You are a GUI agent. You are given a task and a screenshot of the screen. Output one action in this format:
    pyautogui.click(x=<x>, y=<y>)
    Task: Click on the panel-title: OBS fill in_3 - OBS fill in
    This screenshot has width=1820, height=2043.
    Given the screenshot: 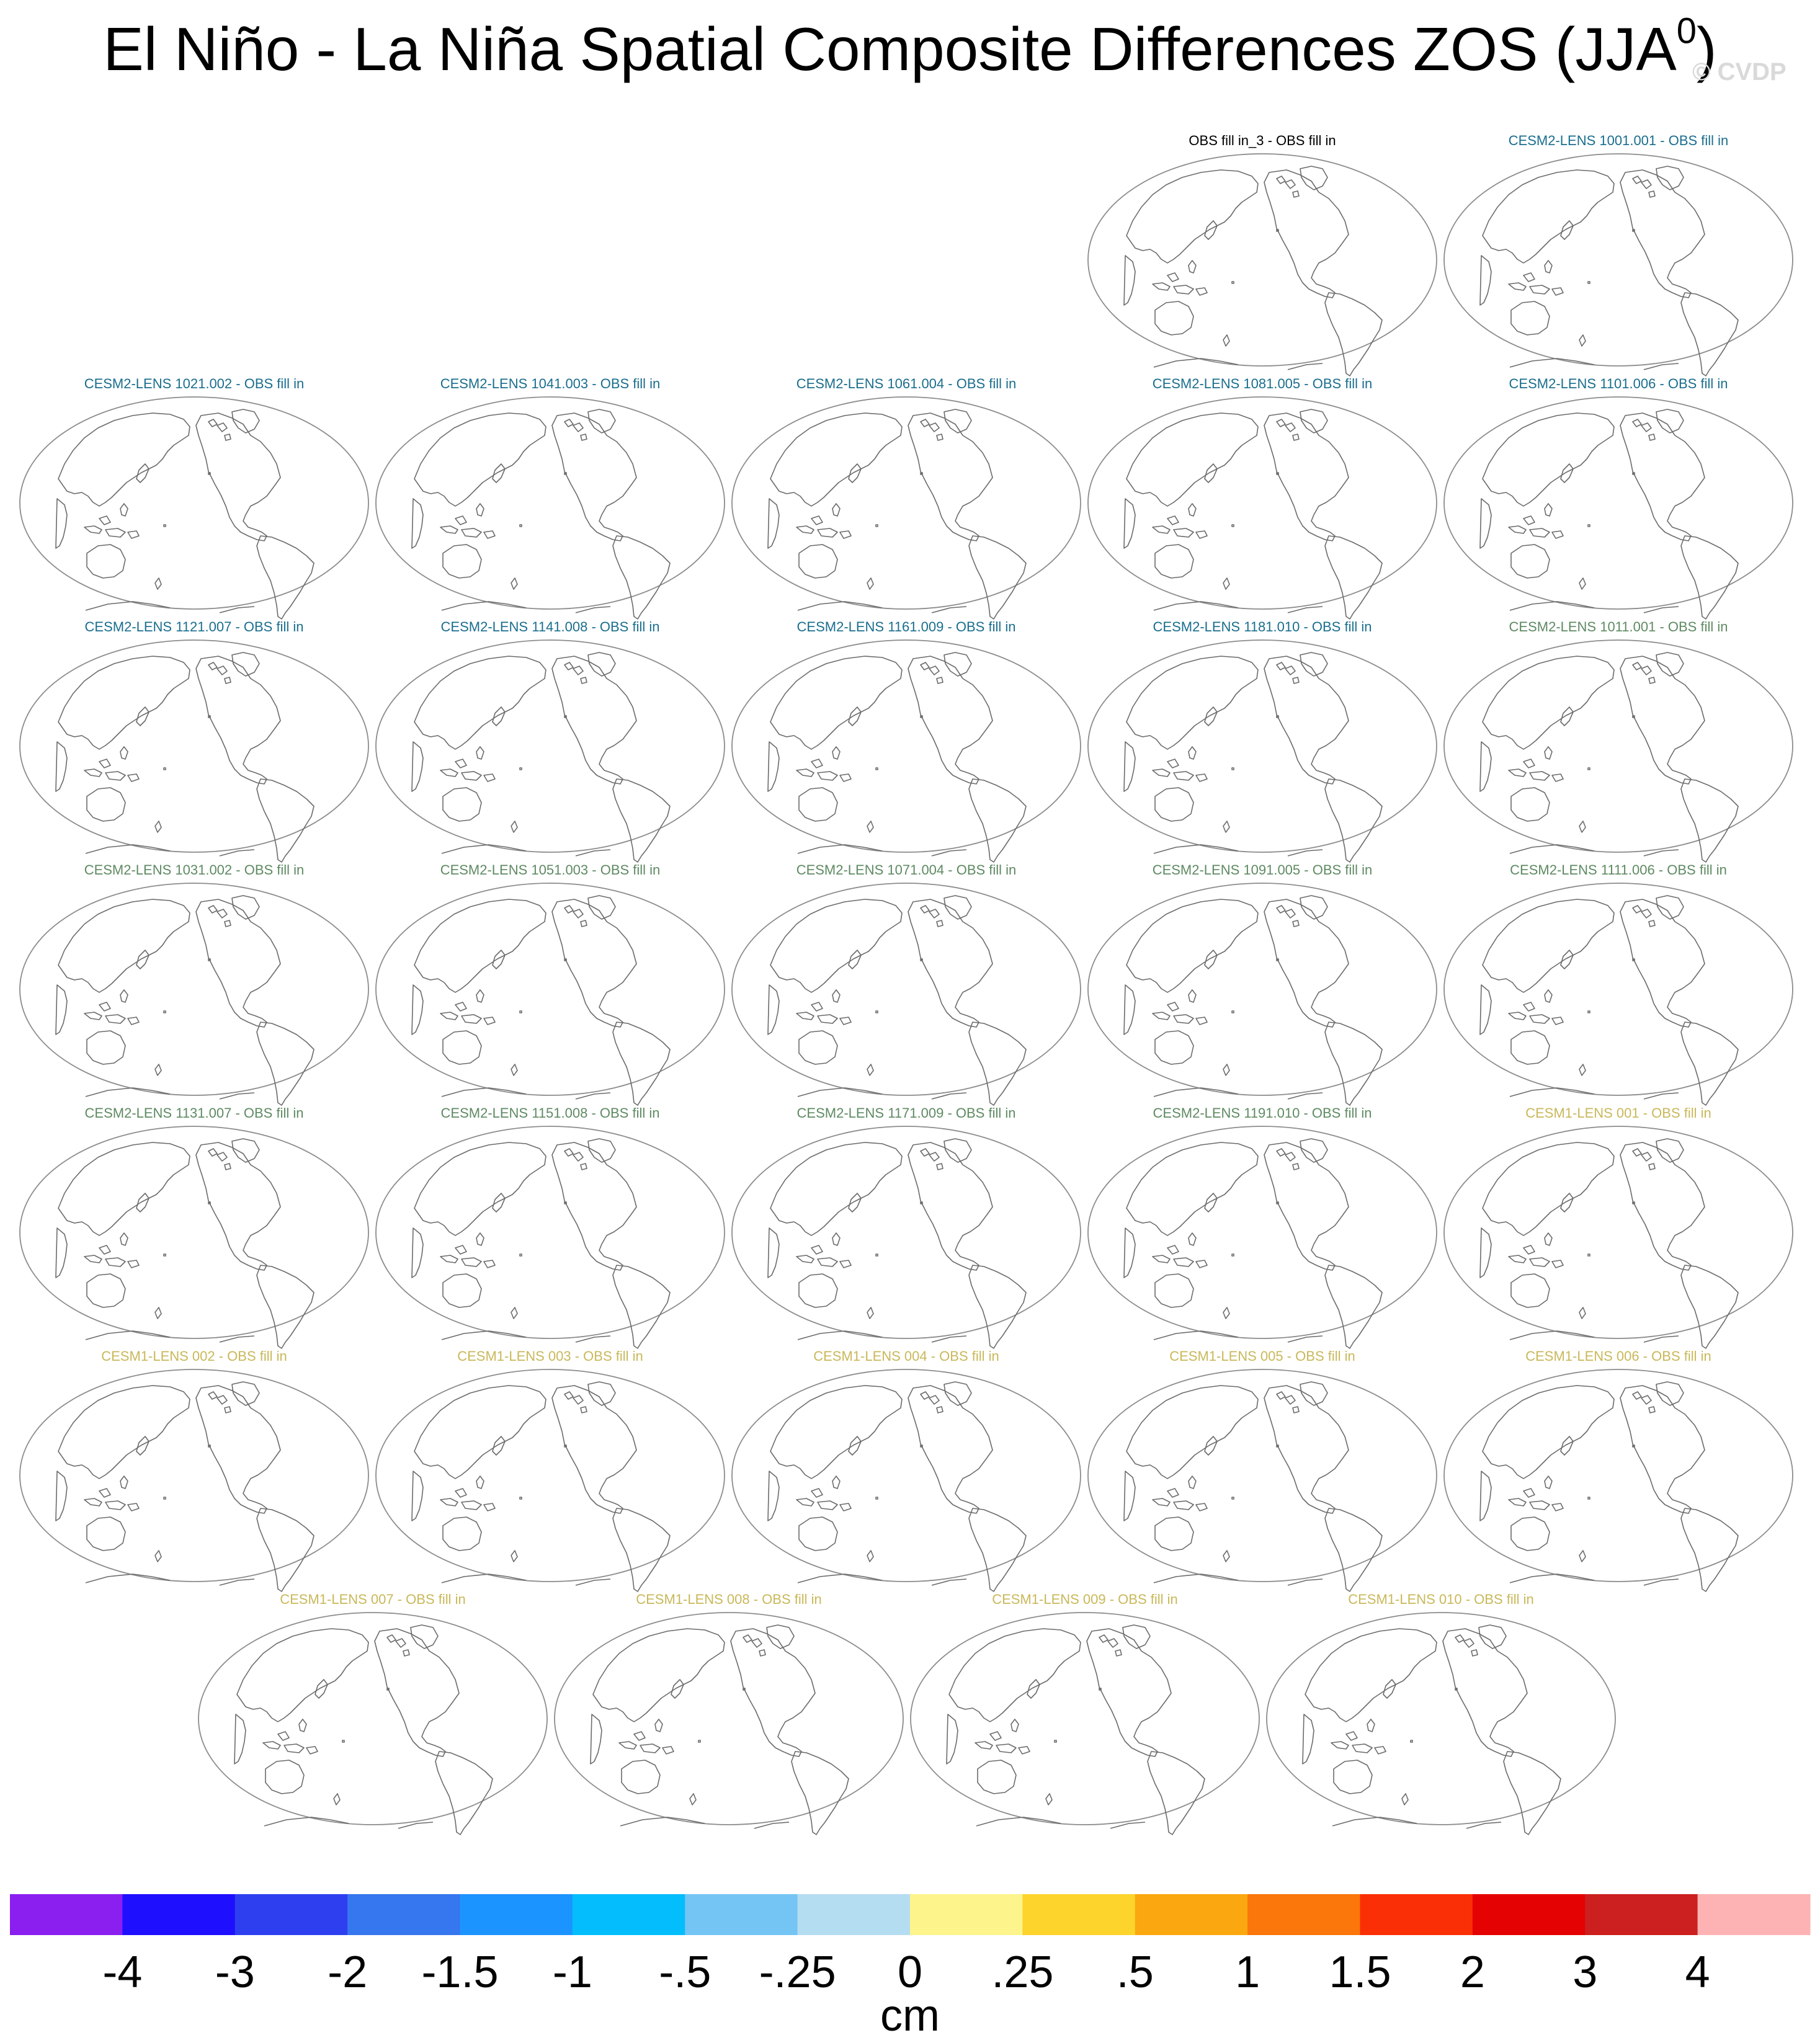 What is the action you would take?
    pyautogui.click(x=1262, y=141)
    